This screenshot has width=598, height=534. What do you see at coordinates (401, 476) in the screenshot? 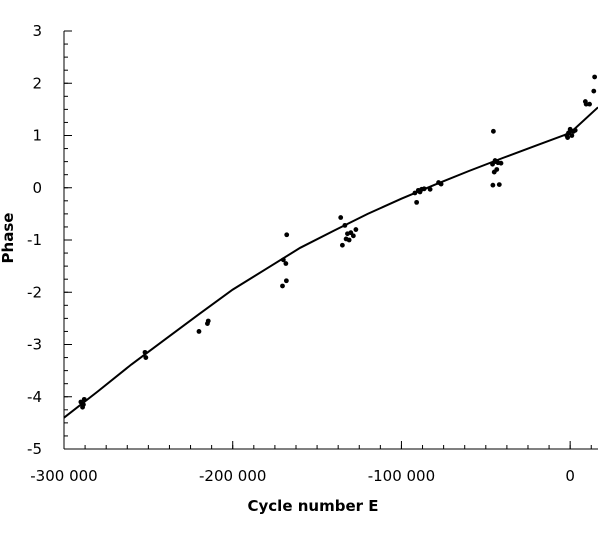
I see `x-tick-label: -100 000` at bounding box center [401, 476].